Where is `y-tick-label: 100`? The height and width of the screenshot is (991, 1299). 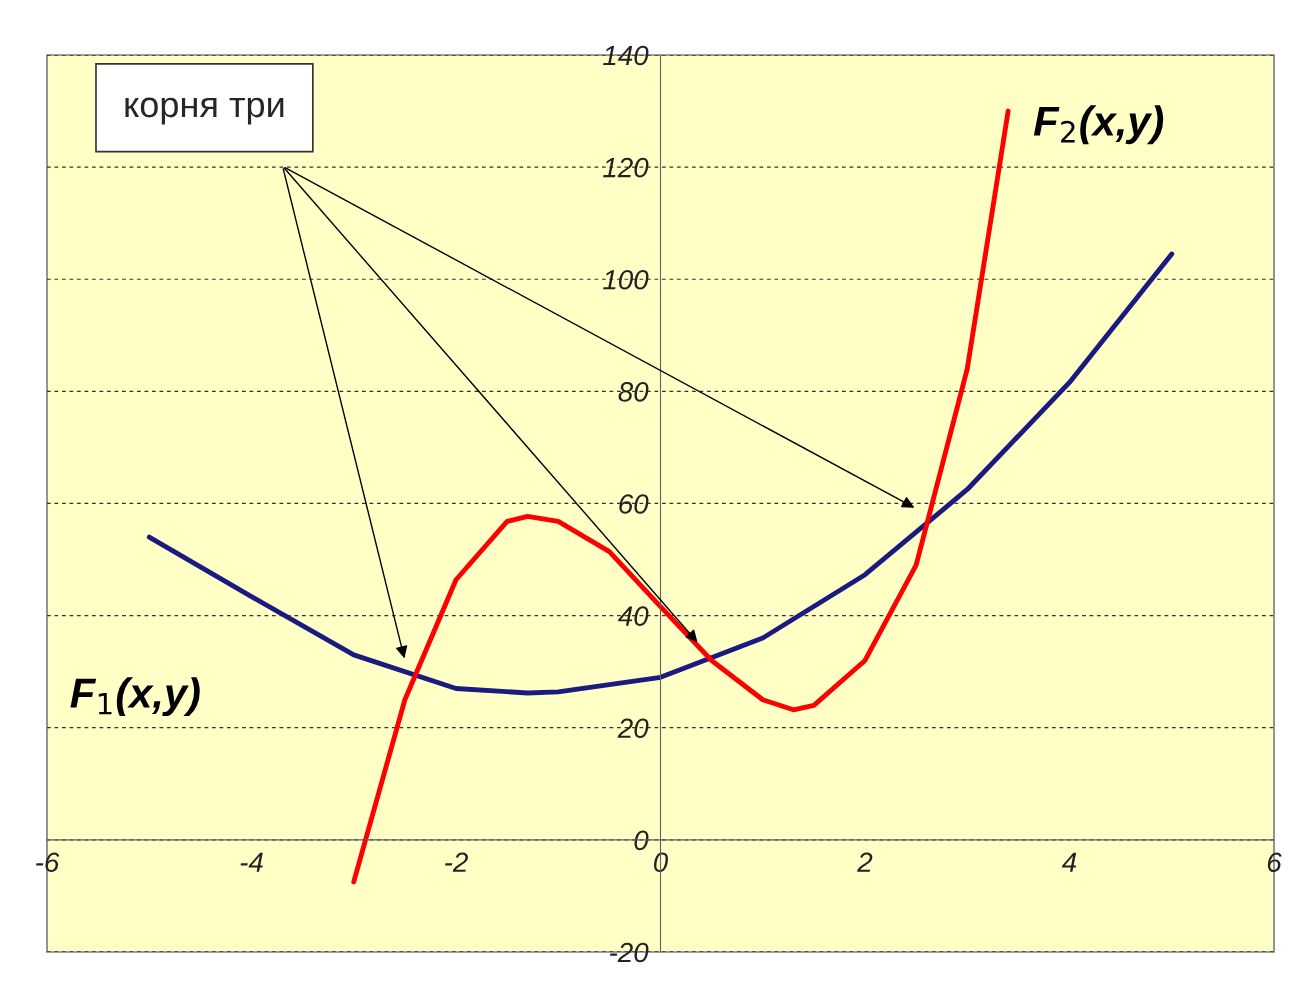 y-tick-label: 100 is located at coordinates (626, 279).